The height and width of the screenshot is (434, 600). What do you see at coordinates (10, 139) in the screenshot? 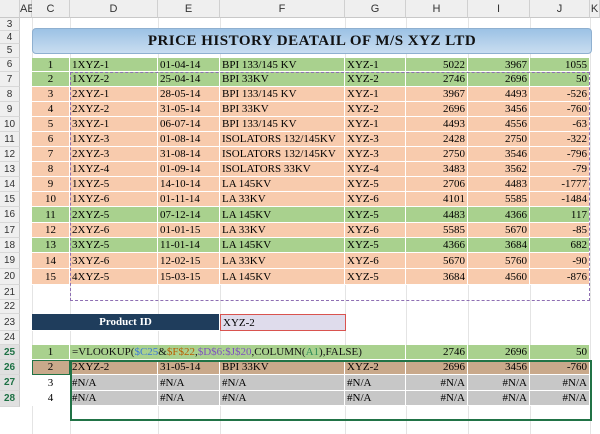
I see `row-header-11: 11` at bounding box center [10, 139].